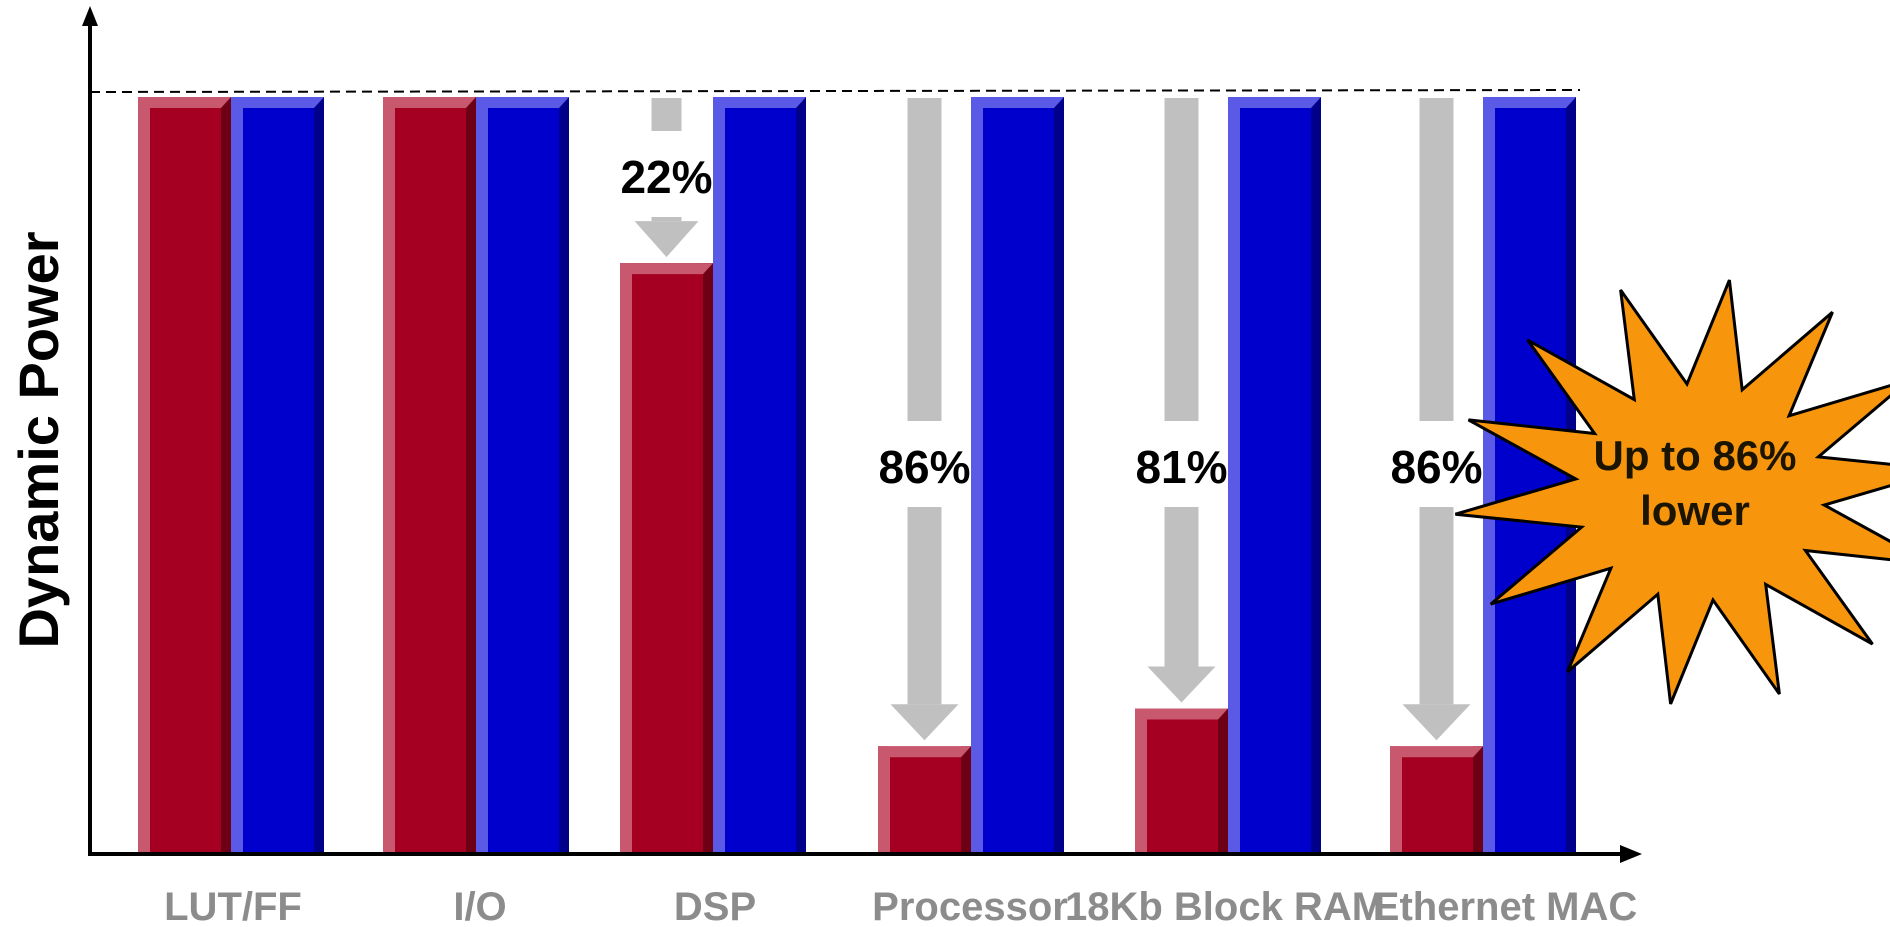 The height and width of the screenshot is (927, 1890). Describe the element at coordinates (1505, 906) in the screenshot. I see `x-tick-label: Ethernet MAC` at that location.